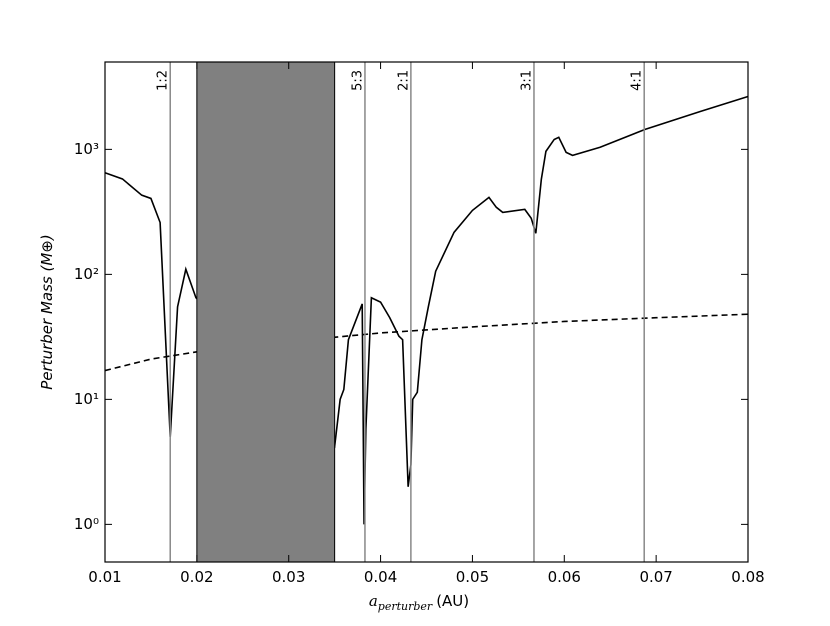 The image size is (830, 626). I want to click on x-label-subscript: perturber, so click(405, 606).